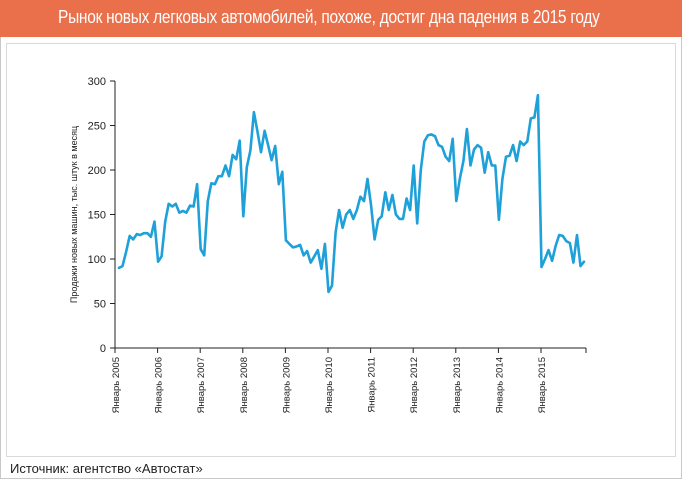 The width and height of the screenshot is (682, 479). What do you see at coordinates (286, 385) in the screenshot?
I see `x-tick-label: Январь 2009` at bounding box center [286, 385].